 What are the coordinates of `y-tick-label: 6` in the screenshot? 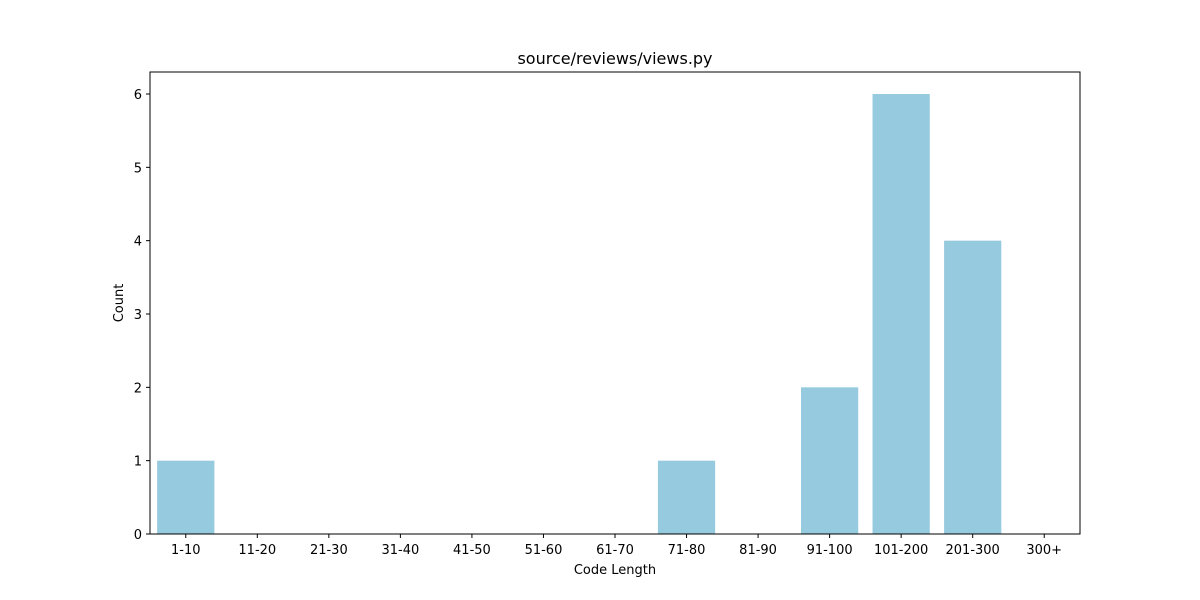 It's located at (138, 95).